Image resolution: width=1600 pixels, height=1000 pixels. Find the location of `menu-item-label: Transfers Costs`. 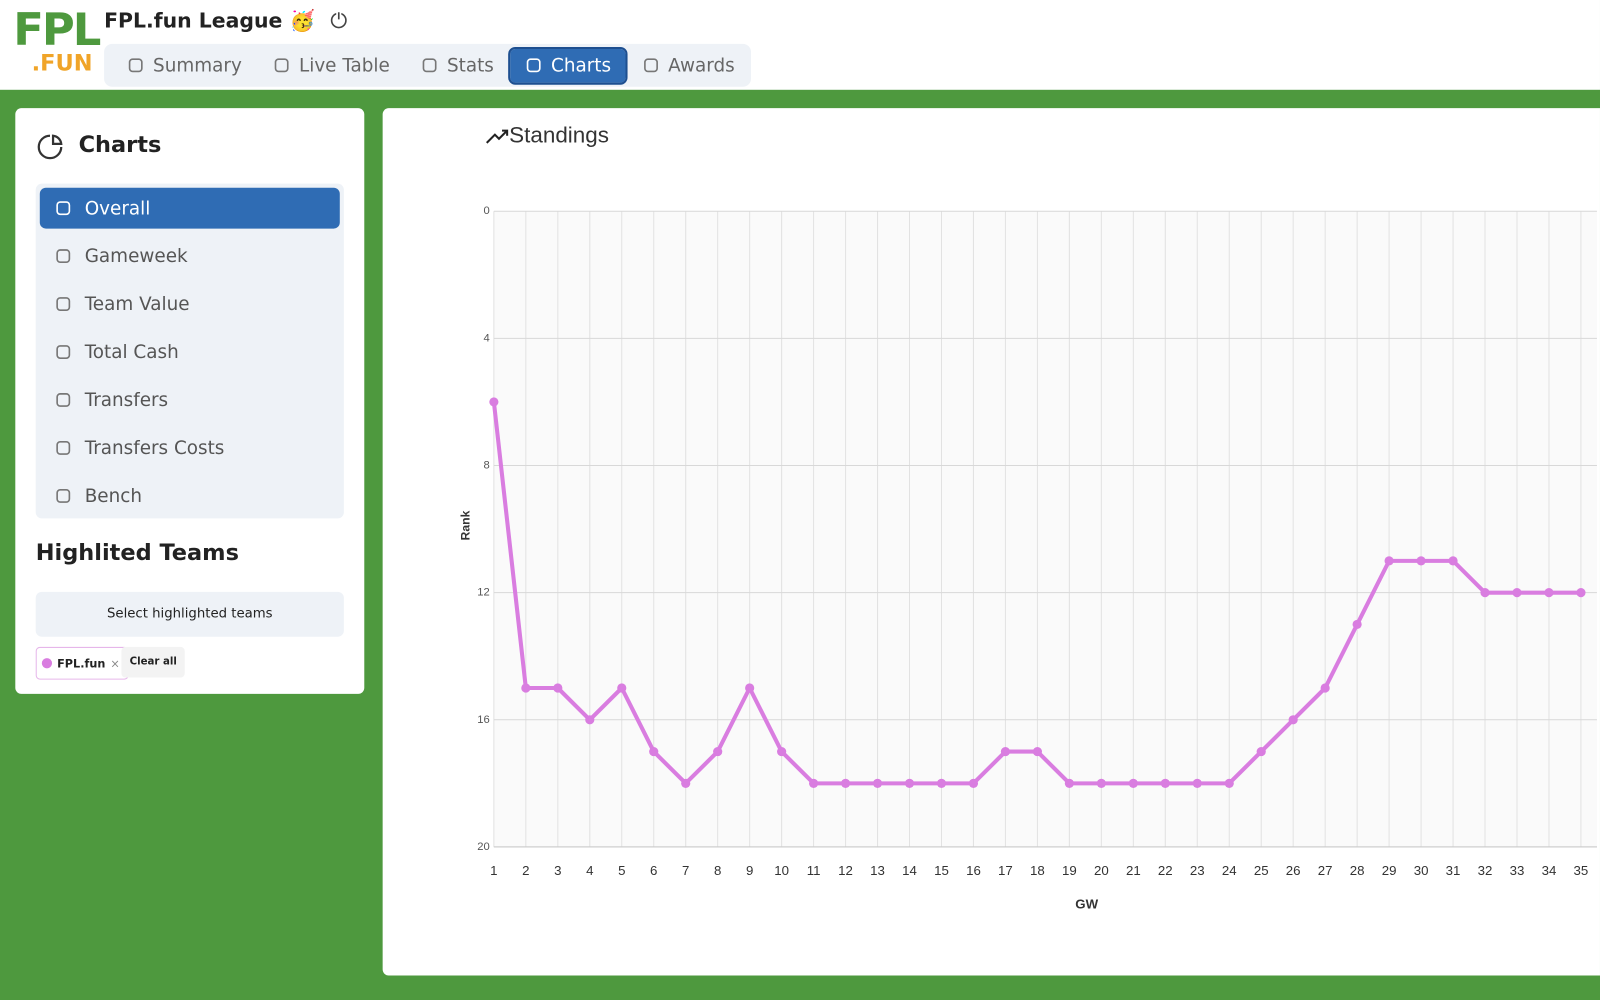

menu-item-label: Transfers Costs is located at coordinates (154, 448).